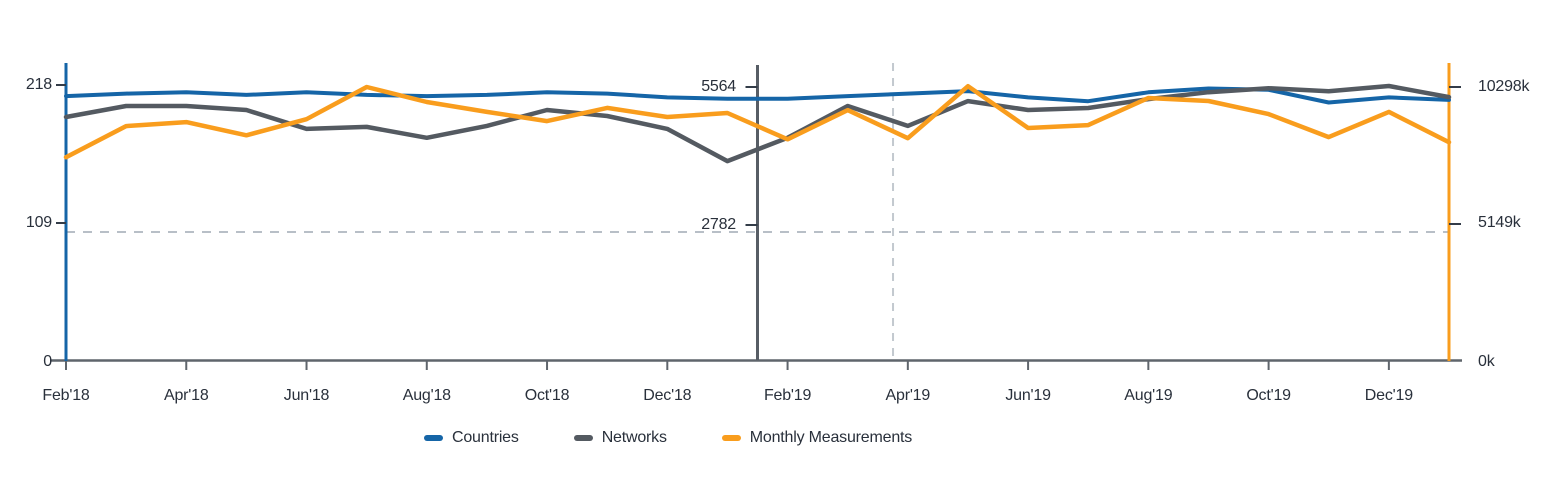 The width and height of the screenshot is (1552, 485). Describe the element at coordinates (1268, 395) in the screenshot. I see `x-axis-label: Oct'19` at that location.